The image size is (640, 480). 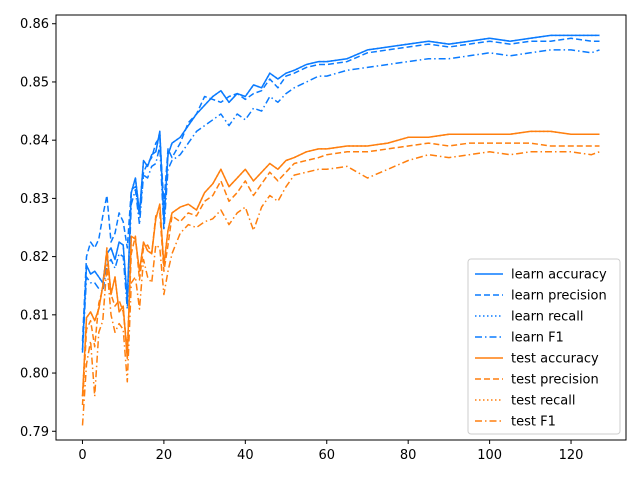 I want to click on legend-label: test accuracy, so click(x=555, y=359).